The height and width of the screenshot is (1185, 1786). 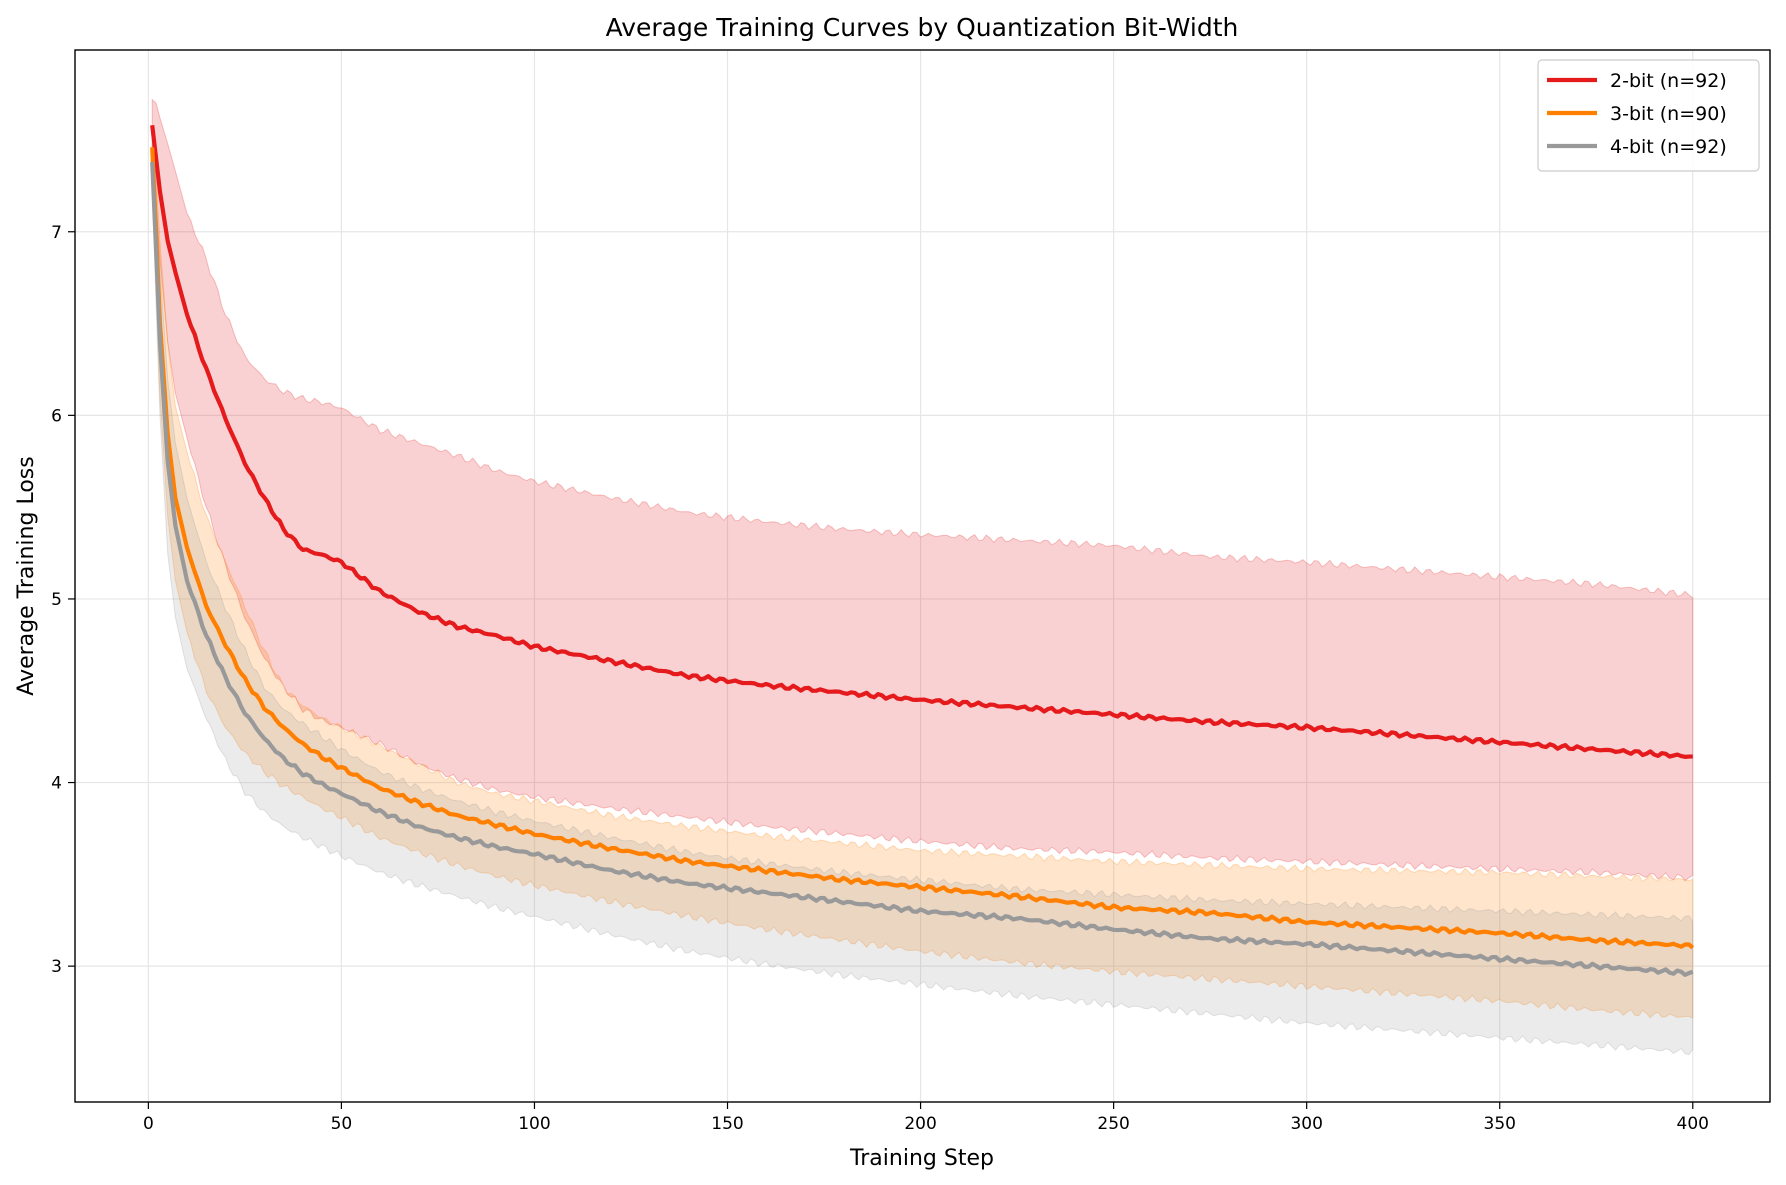 What do you see at coordinates (56, 416) in the screenshot?
I see `y-tick-label: 6` at bounding box center [56, 416].